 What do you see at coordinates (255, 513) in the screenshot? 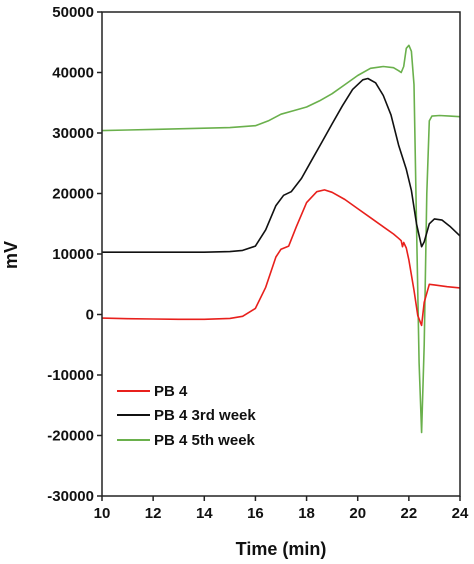
I see `x-tick-label: 16` at bounding box center [255, 513].